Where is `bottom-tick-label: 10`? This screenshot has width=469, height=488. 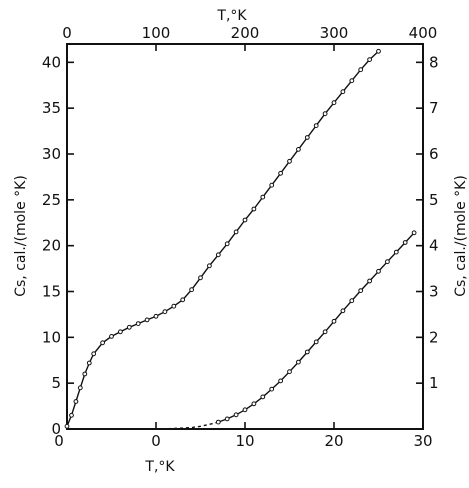
bottom-tick-label: 10 is located at coordinates (244, 441).